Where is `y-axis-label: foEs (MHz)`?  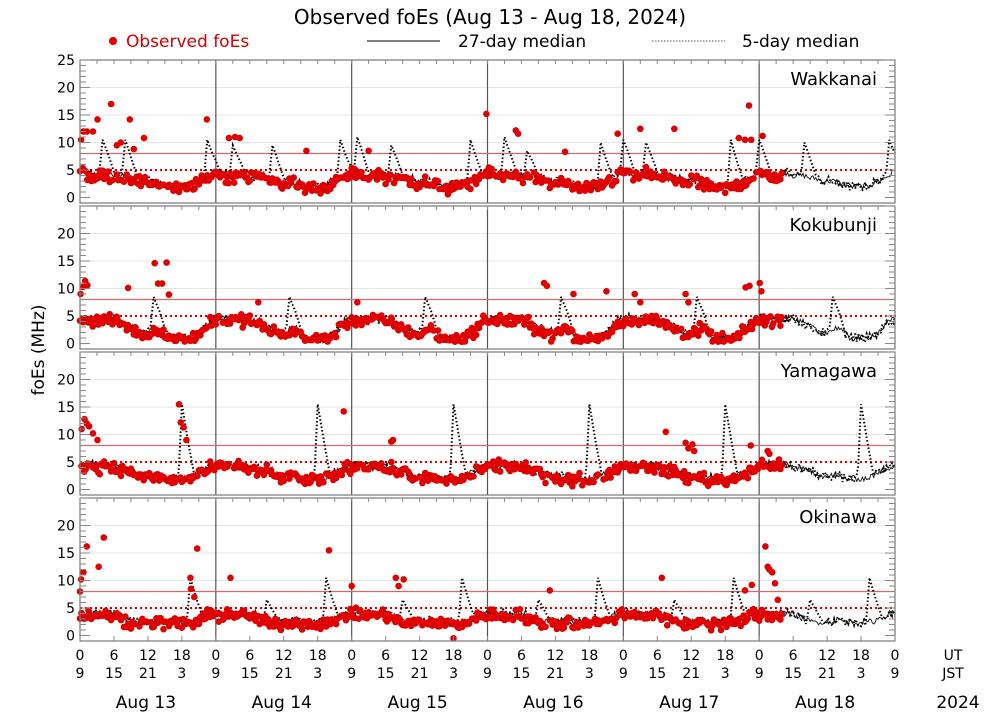
y-axis-label: foEs (MHz) is located at coordinates (39, 349).